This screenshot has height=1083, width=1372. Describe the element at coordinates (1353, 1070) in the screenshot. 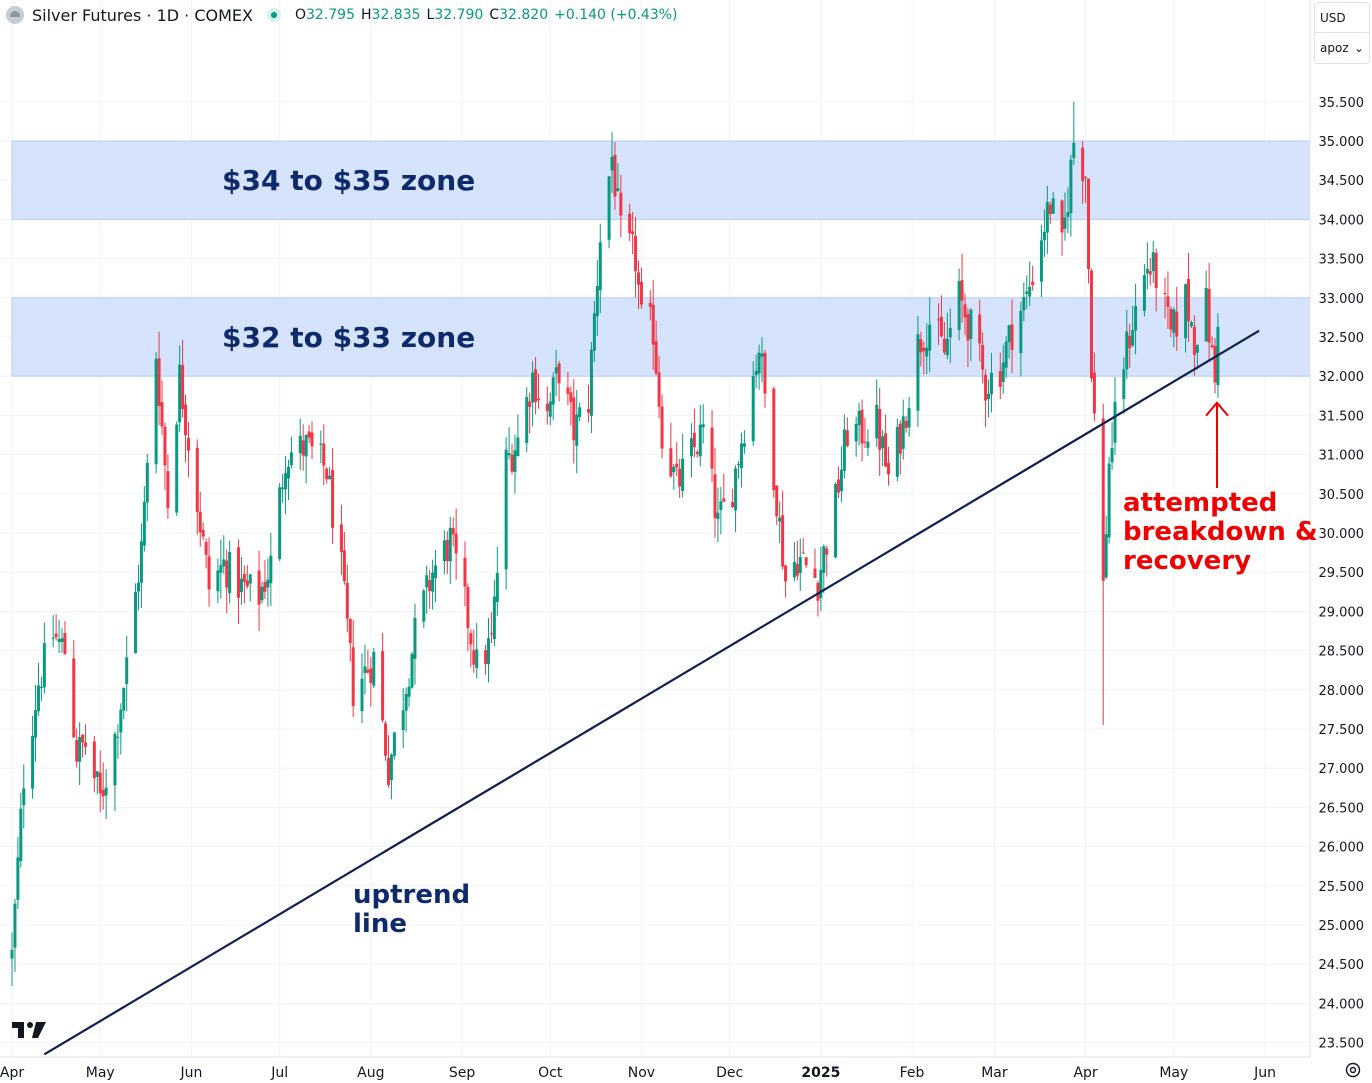

I see `settings-gear-icon` at that location.